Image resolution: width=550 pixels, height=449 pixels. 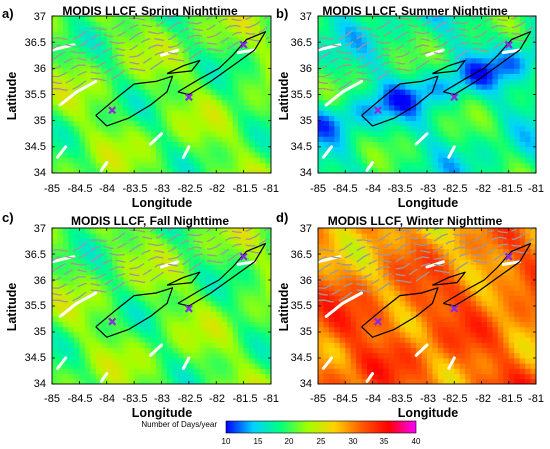 What do you see at coordinates (449, 67) in the screenshot?
I see `elevation-contour` at bounding box center [449, 67].